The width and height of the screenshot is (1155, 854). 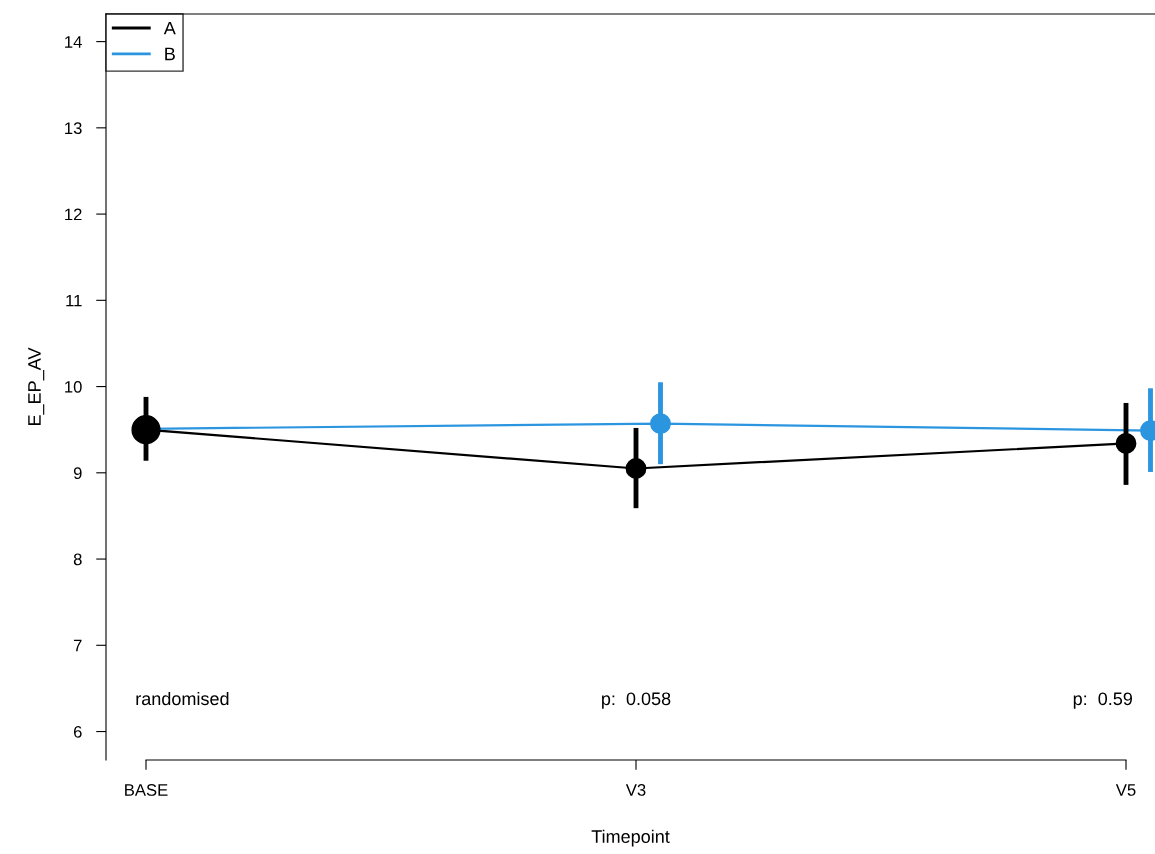 I want to click on y-tick-label: 12, so click(x=73, y=214).